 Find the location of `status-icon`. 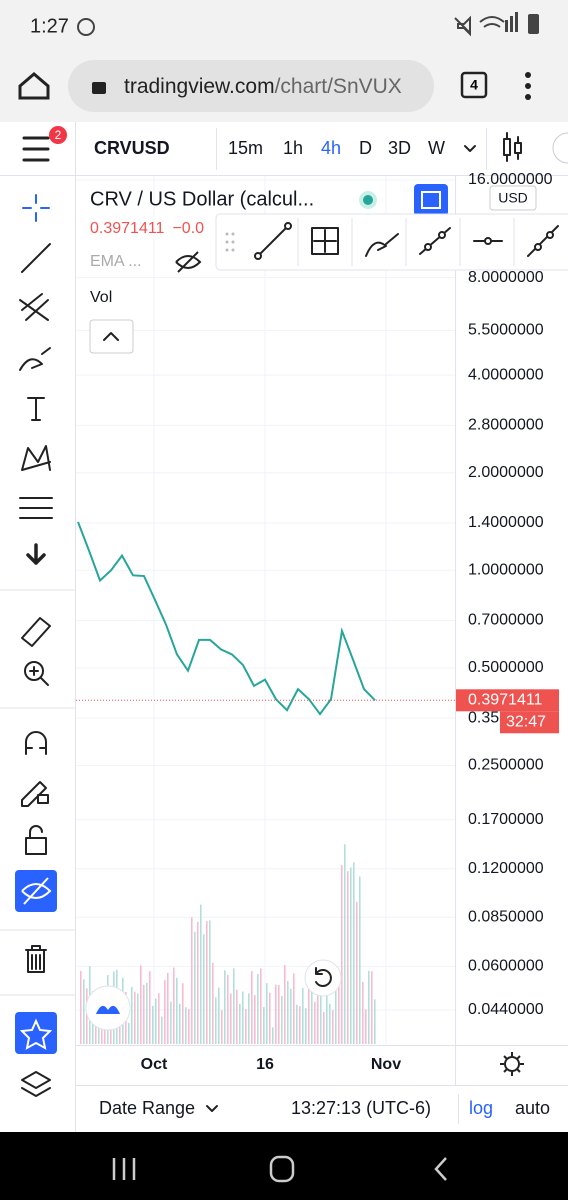

status-icon is located at coordinates (86, 27).